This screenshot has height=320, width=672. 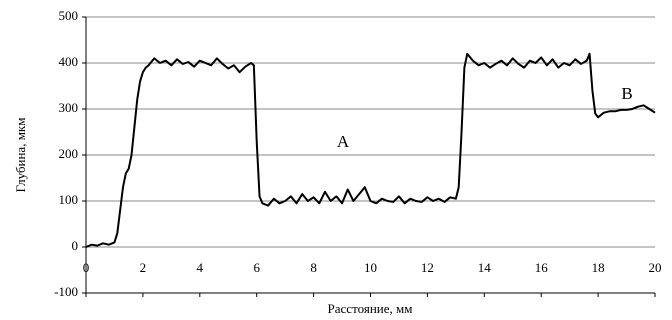 I want to click on x-tick-label: 6, so click(x=256, y=267).